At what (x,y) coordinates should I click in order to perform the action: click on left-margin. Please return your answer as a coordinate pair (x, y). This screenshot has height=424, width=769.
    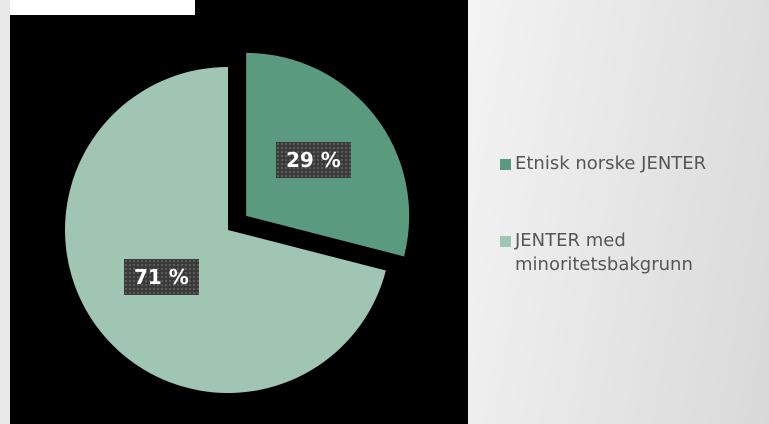
    Looking at the image, I should click on (5, 212).